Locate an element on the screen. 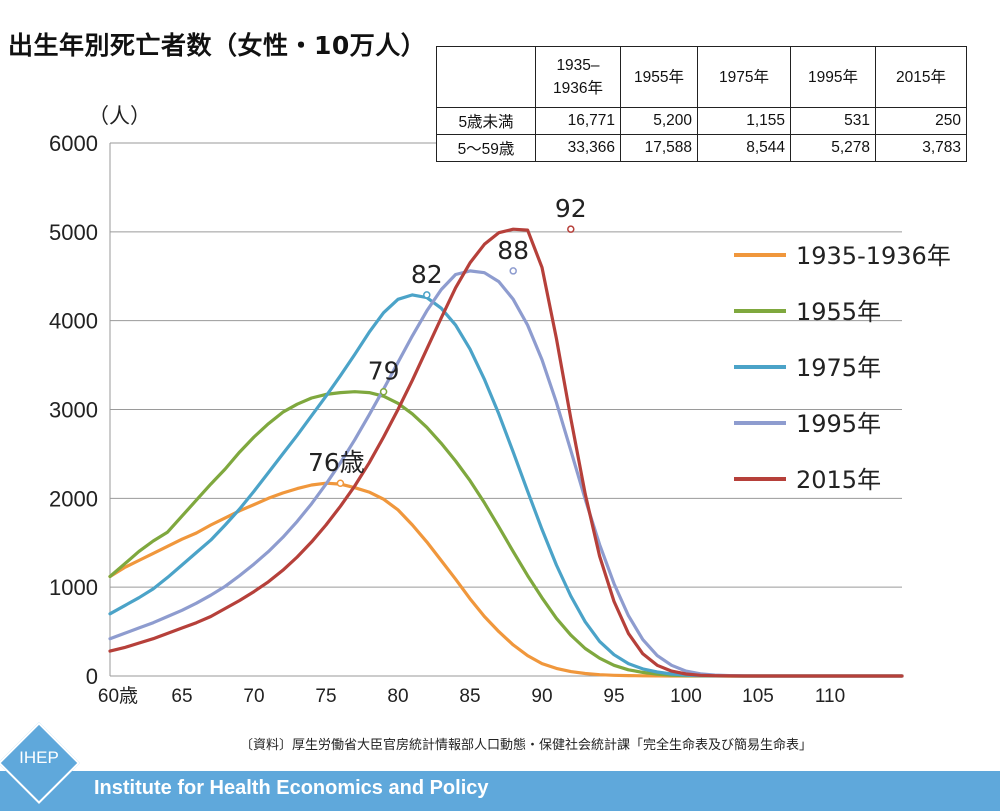 Image resolution: width=1000 pixels, height=811 pixels. y-tick-label: 2000 is located at coordinates (73, 498).